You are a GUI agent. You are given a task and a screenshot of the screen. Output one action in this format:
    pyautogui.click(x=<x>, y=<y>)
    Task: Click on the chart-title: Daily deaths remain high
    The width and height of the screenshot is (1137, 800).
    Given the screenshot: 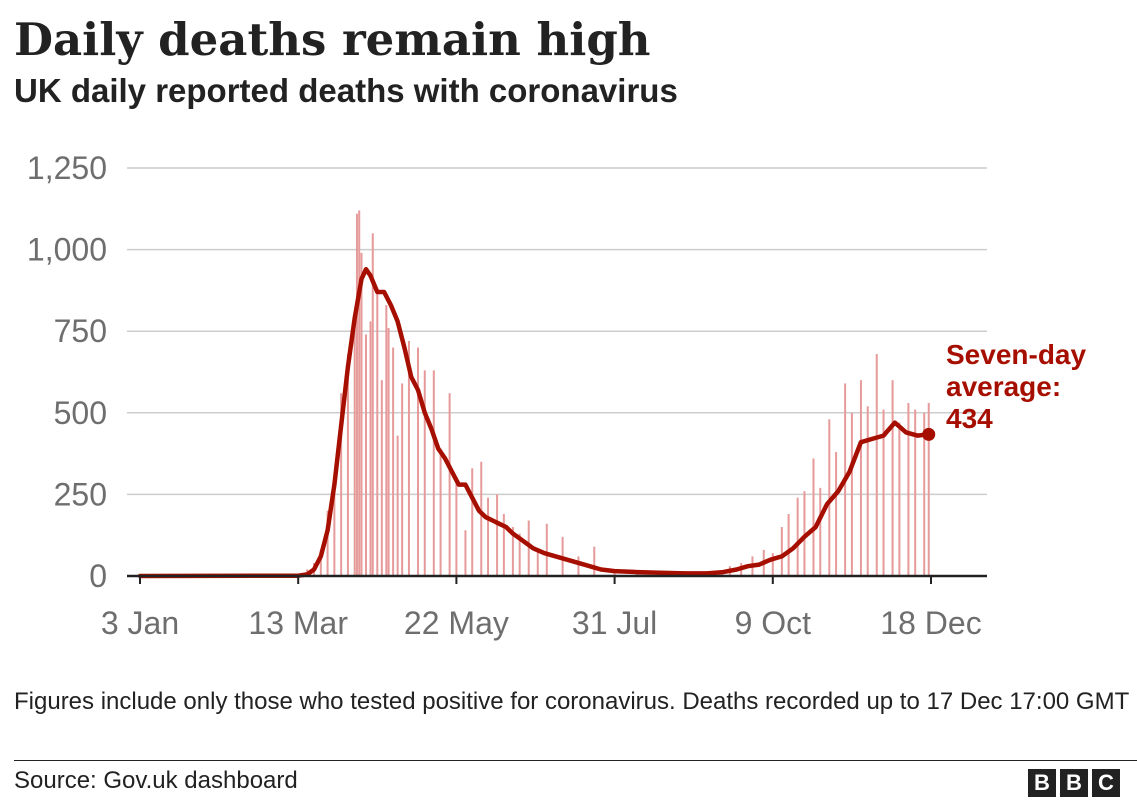 What is the action you would take?
    pyautogui.click(x=332, y=39)
    